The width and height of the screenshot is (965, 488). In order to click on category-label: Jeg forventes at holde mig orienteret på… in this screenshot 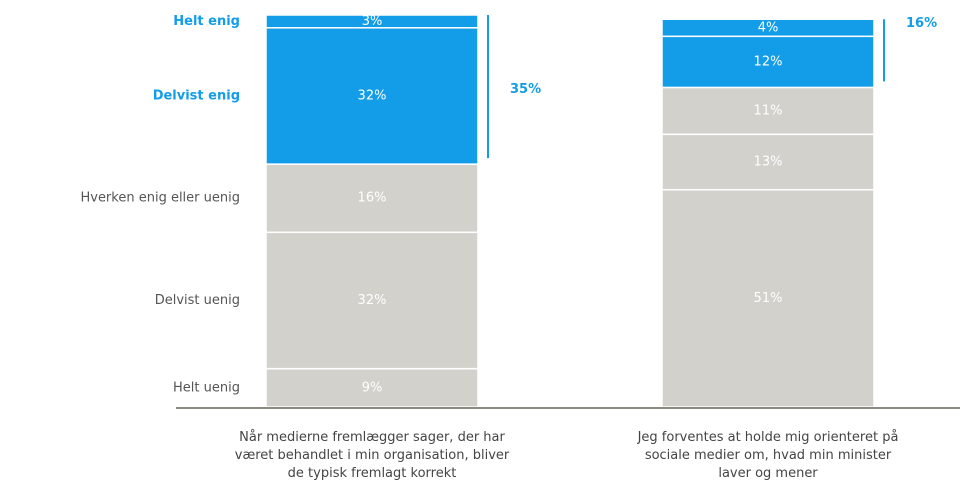, I will do `click(768, 455)`.